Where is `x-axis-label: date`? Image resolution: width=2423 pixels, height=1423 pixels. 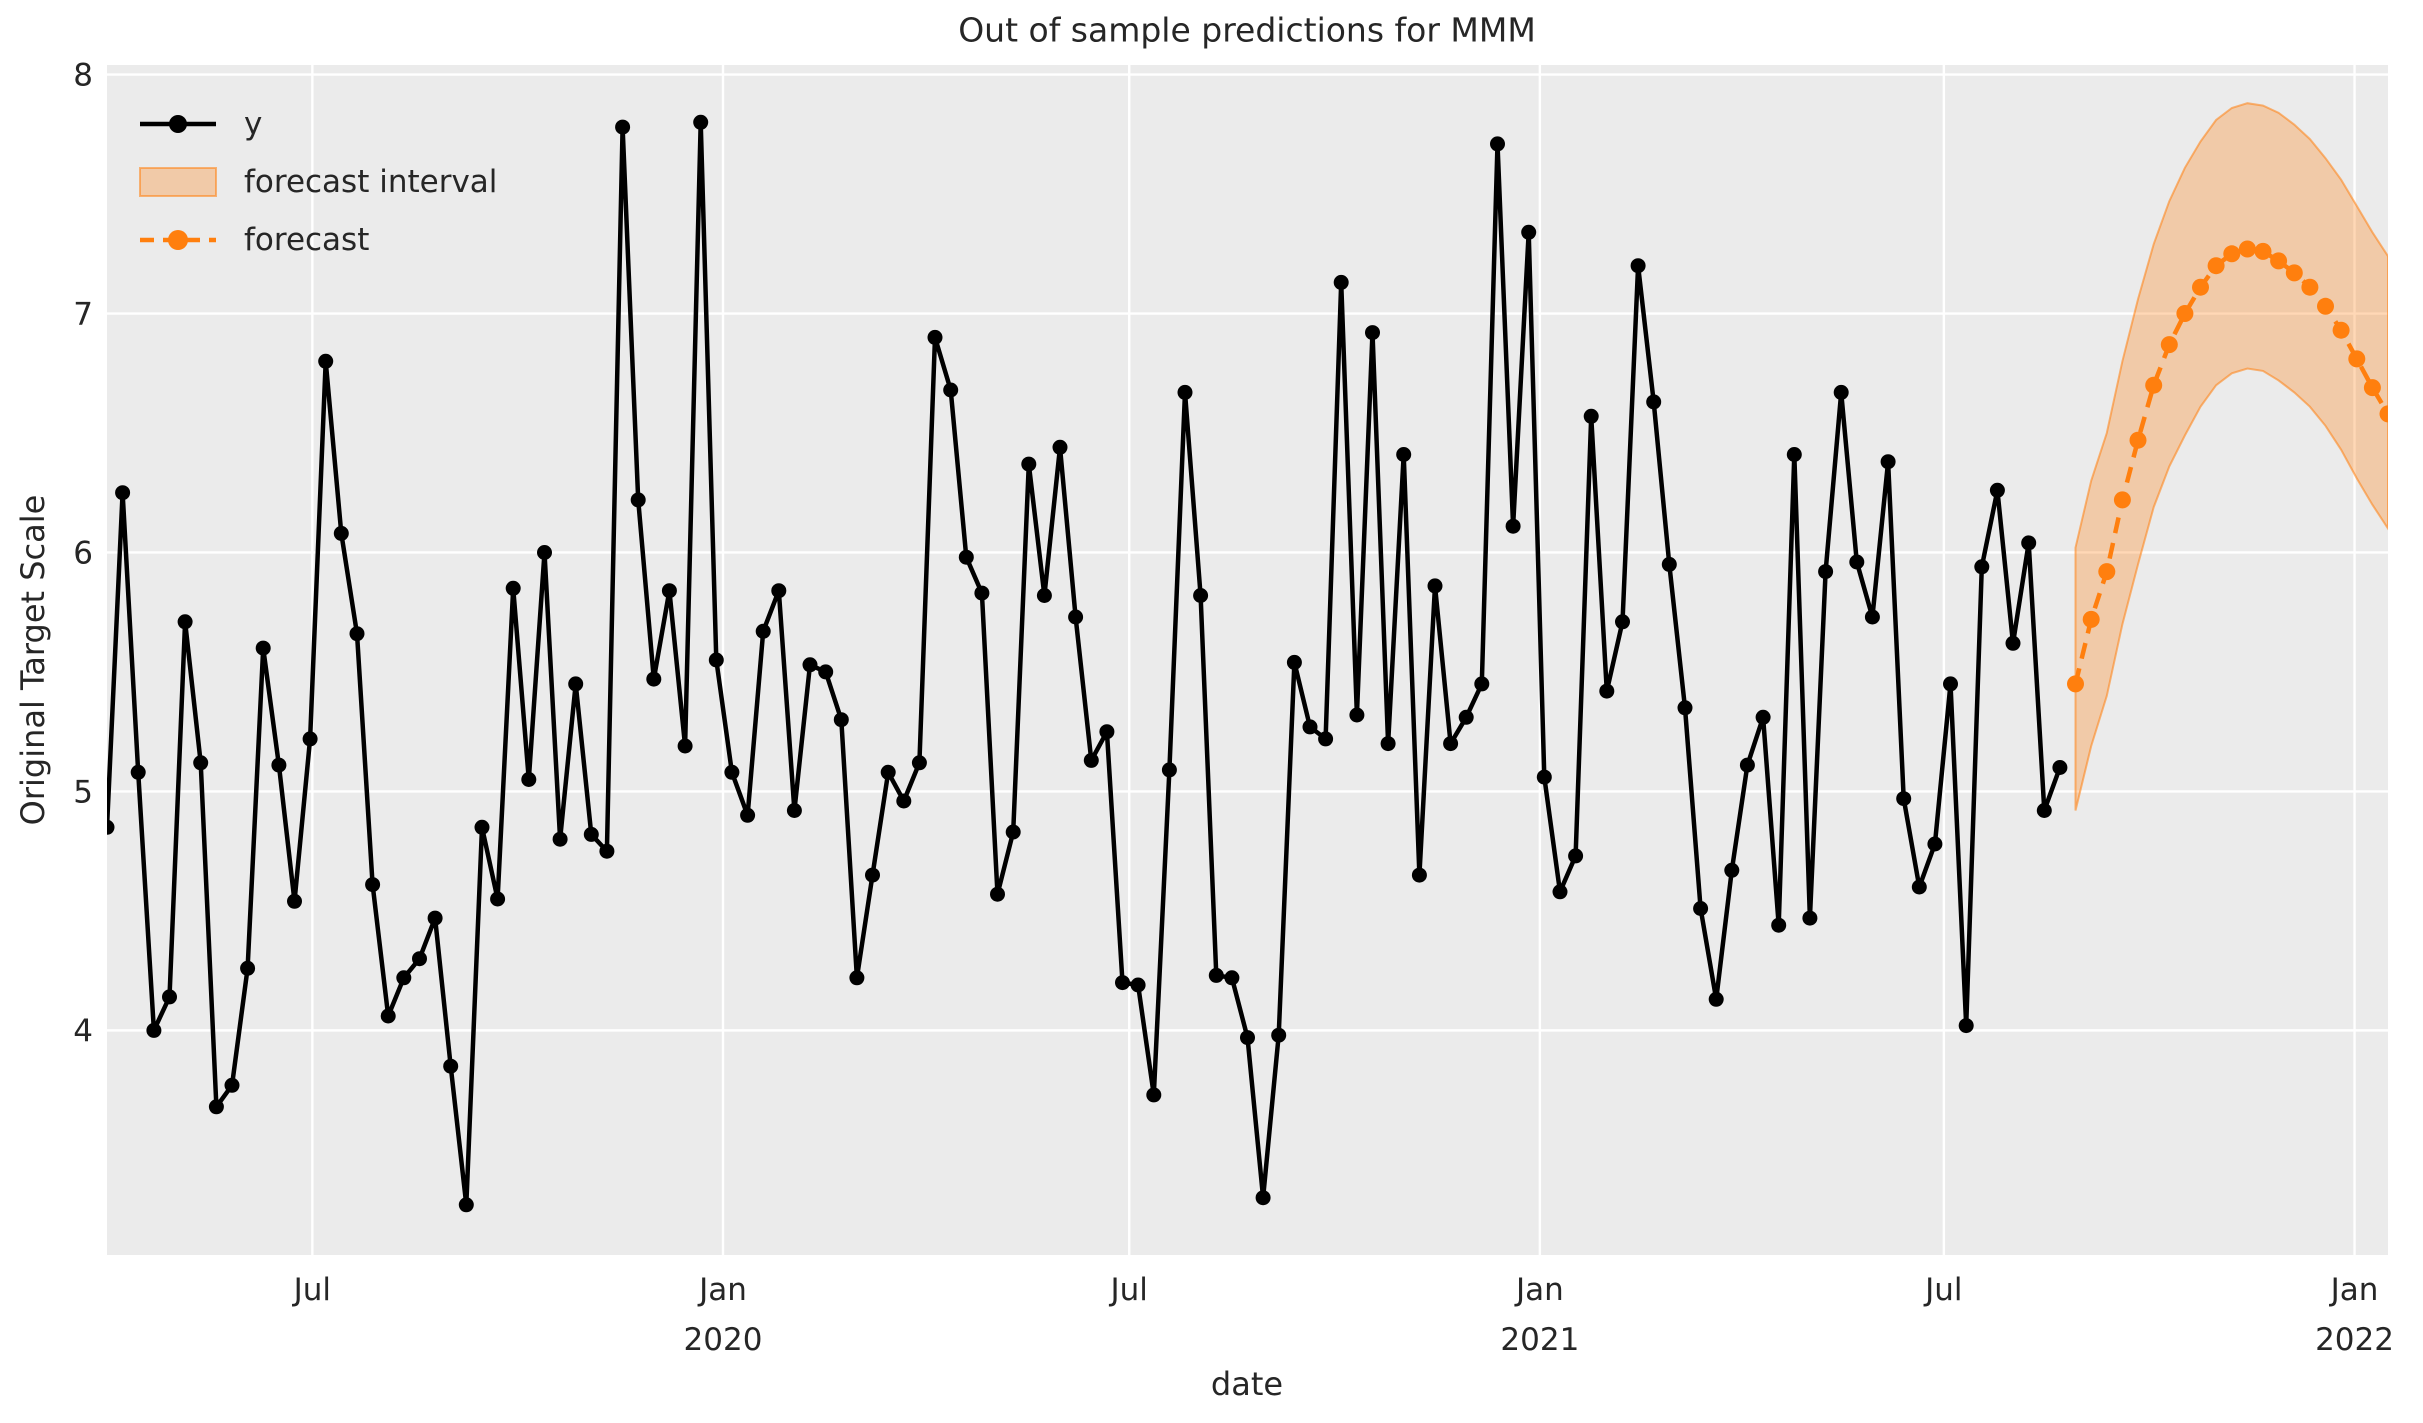 x-axis-label: date is located at coordinates (1247, 1384).